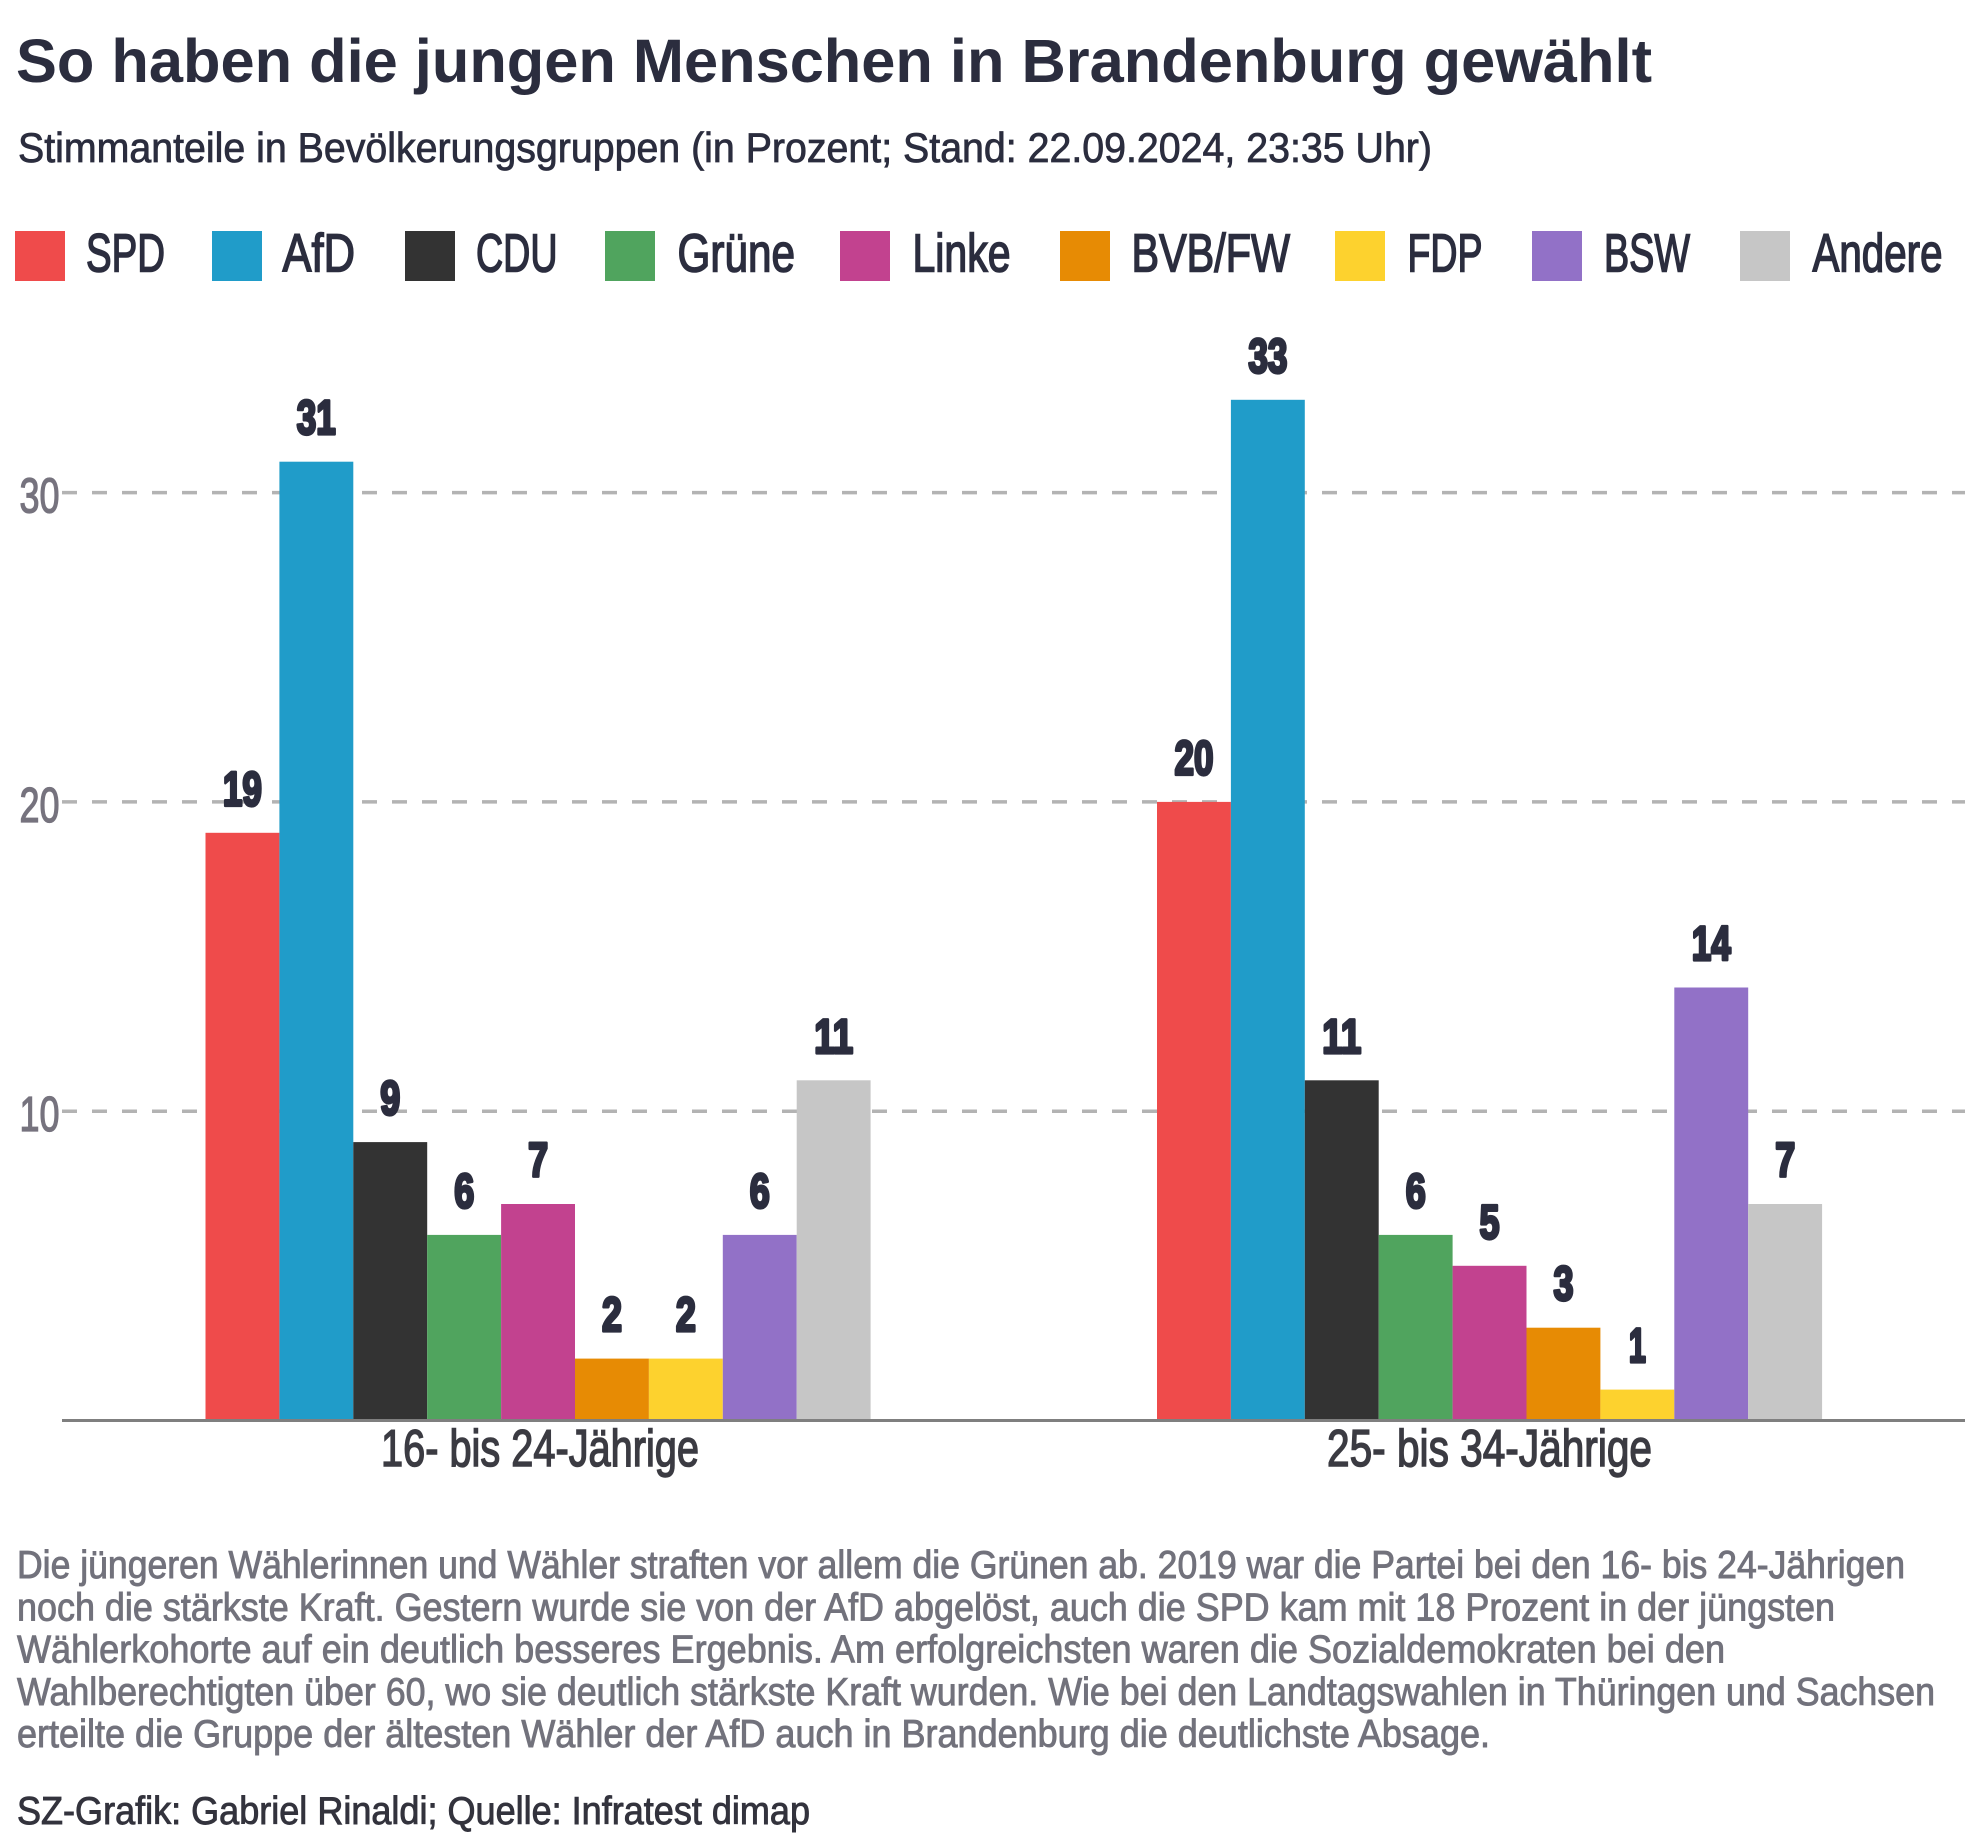 This screenshot has height=1848, width=1980. I want to click on svg-text: BVB/FW, so click(1211, 254).